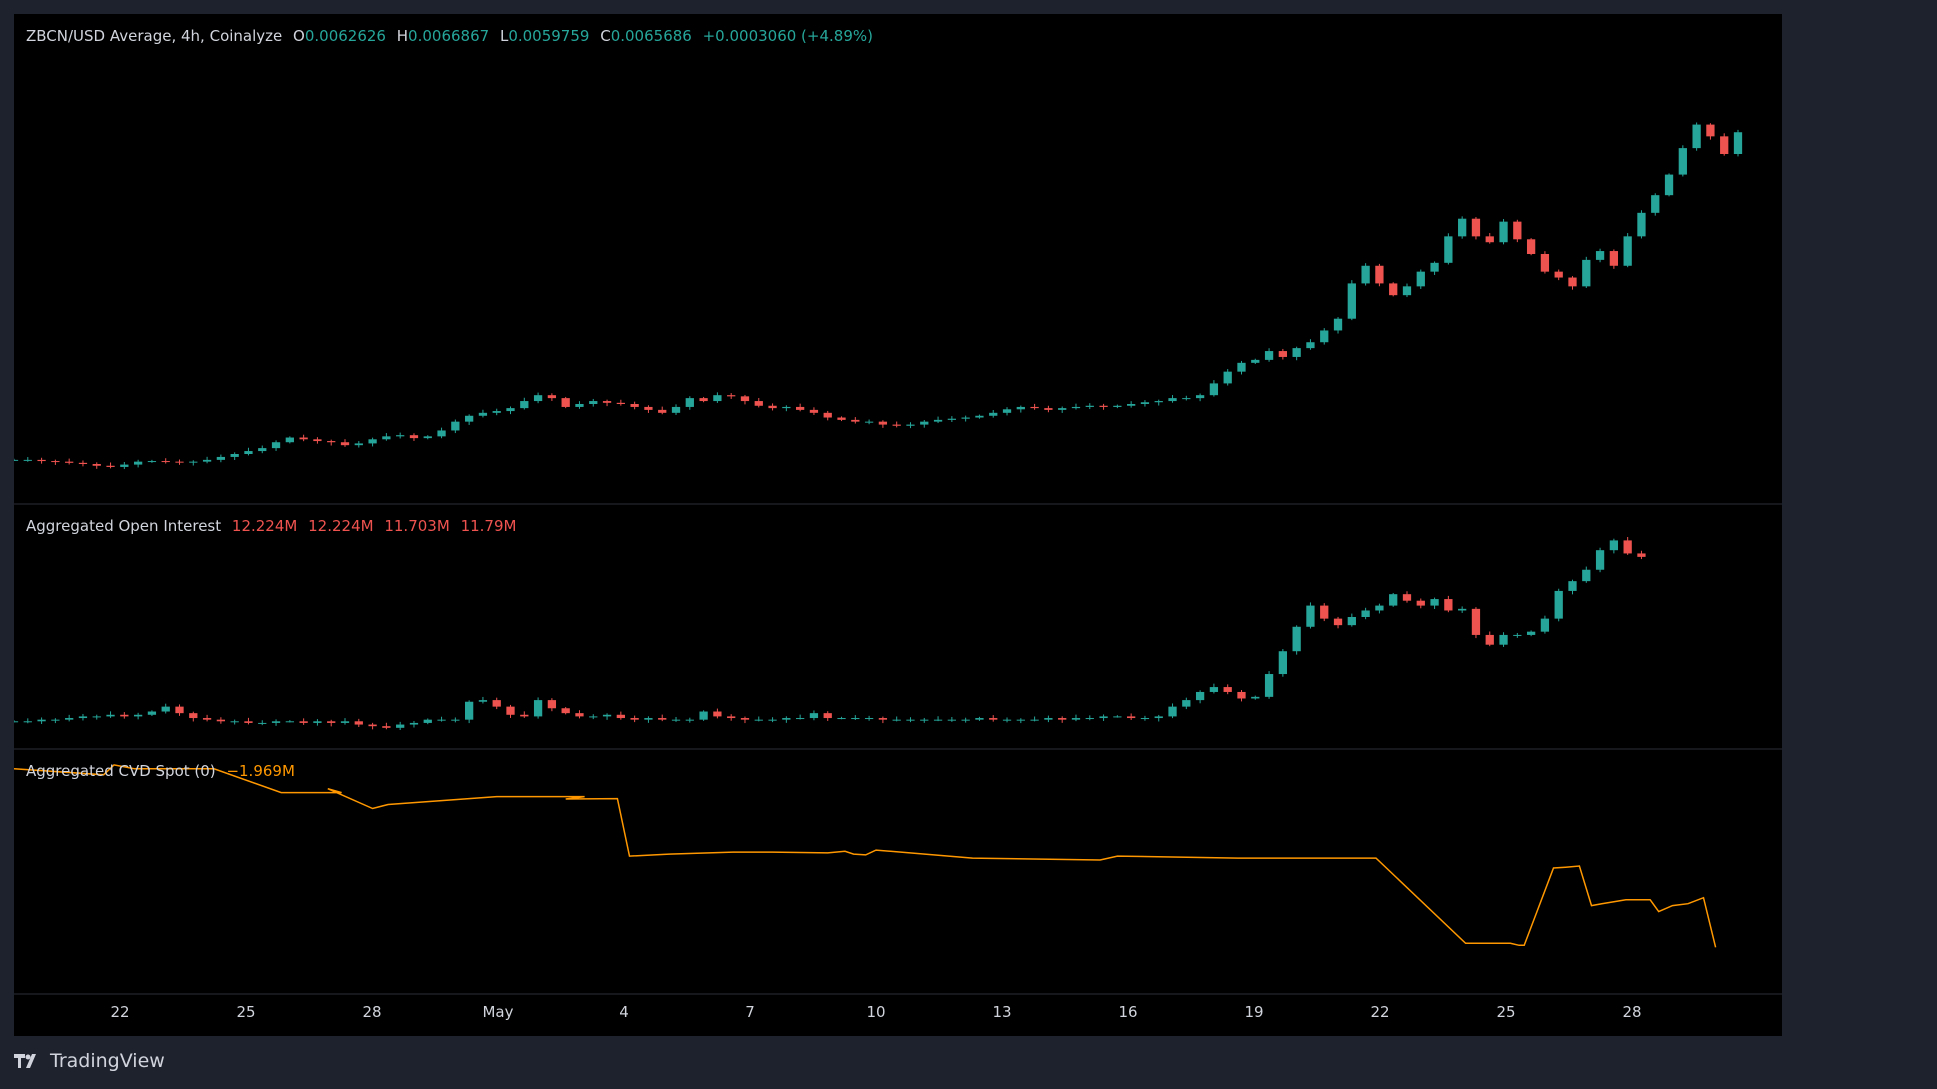  I want to click on time-axis-tick: 22, so click(1379, 1012).